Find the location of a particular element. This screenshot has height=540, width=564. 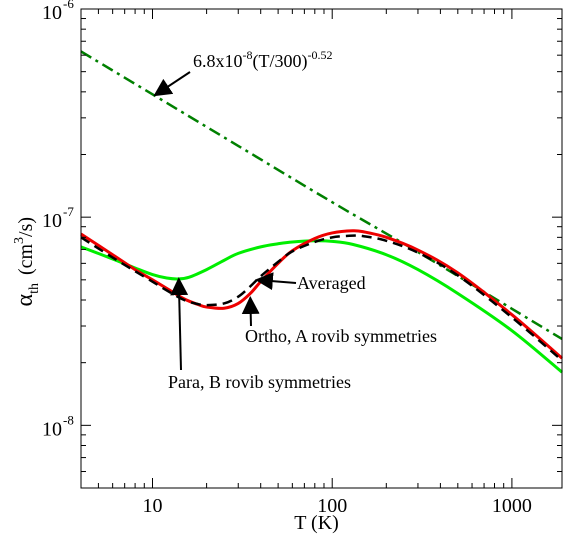

x-axis-label: T (K) is located at coordinates (316, 523).